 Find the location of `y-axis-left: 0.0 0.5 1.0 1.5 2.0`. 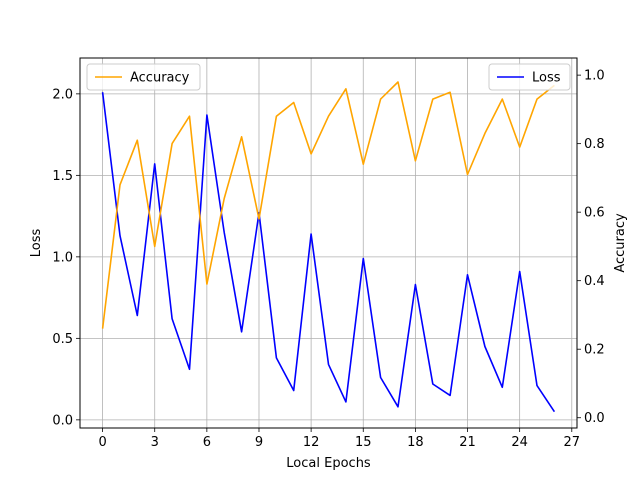

y-axis-left: 0.0 0.5 1.0 1.5 2.0 is located at coordinates (66, 257).